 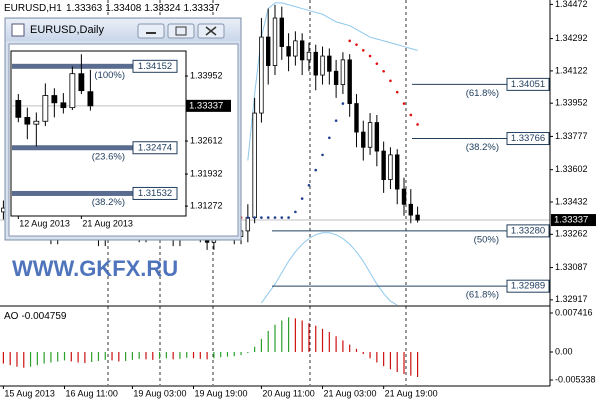 I want to click on current-price-box, so click(x=573, y=220).